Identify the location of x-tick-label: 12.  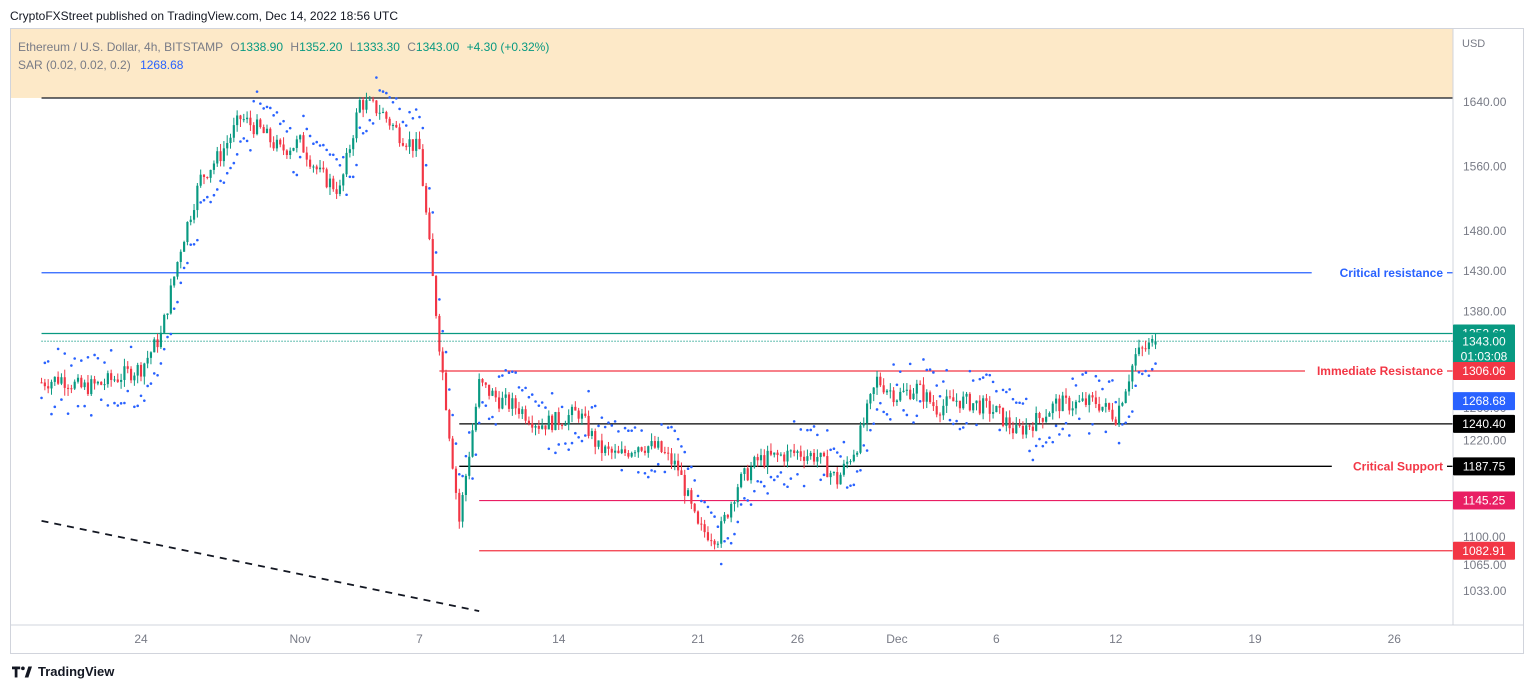
(1116, 639).